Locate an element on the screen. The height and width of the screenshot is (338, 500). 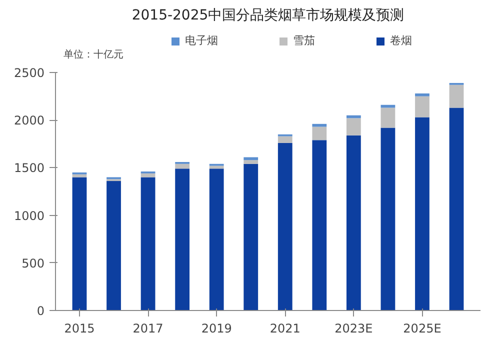
y-tick-label: 1000 is located at coordinates (29, 215).